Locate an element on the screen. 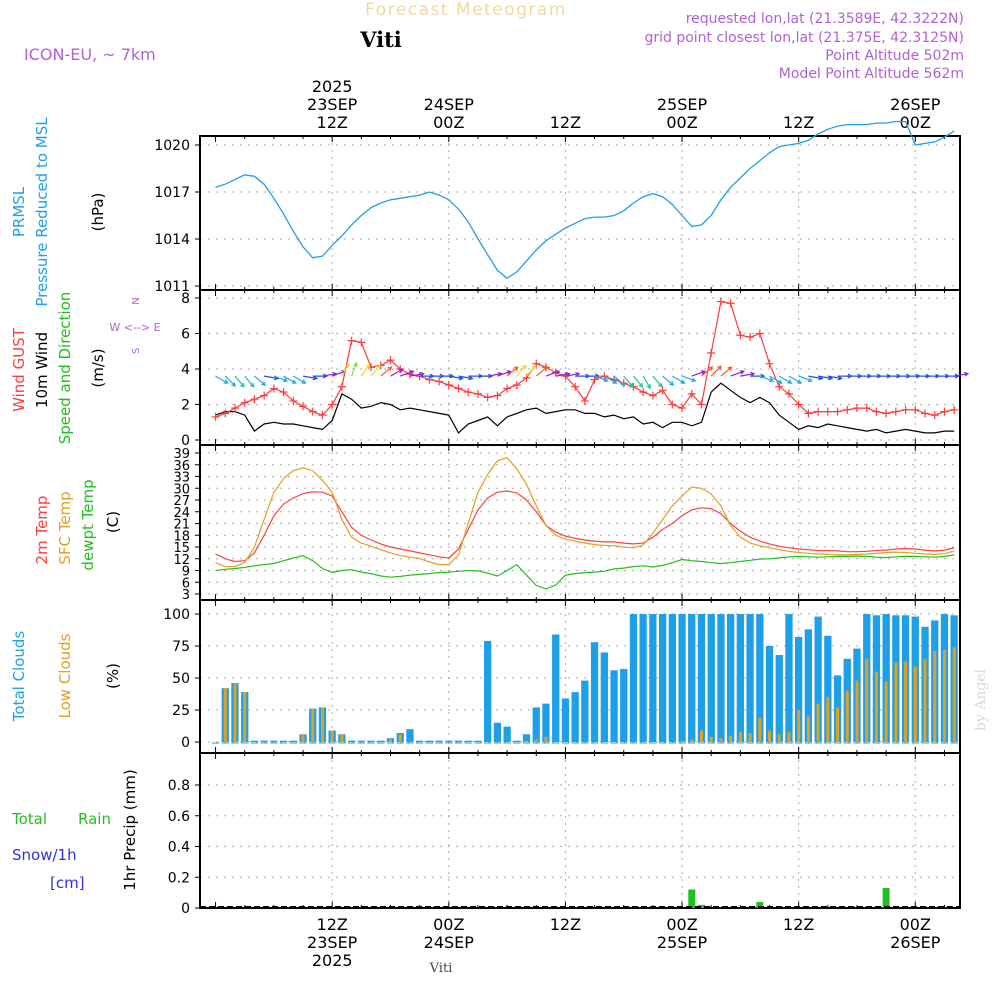 Image resolution: width=1000 pixels, height=1000 pixels. compass-s: S is located at coordinates (136, 351).